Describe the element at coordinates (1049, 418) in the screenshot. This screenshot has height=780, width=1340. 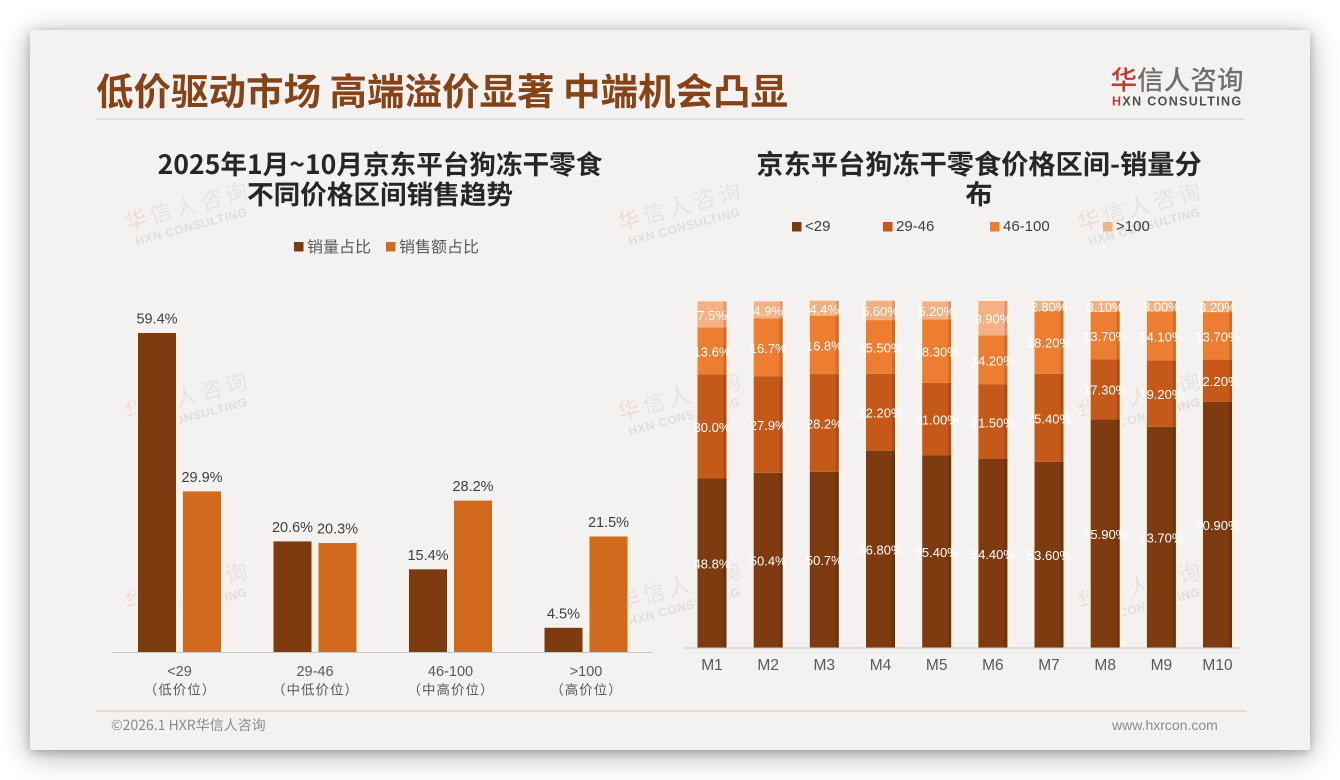
I see `svg-text: 25.40%` at that location.